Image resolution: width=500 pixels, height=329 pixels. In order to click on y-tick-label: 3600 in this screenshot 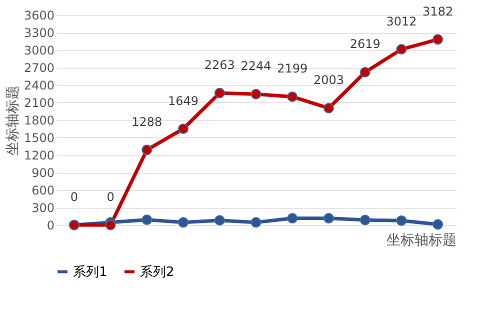, I will do `click(39, 15)`.